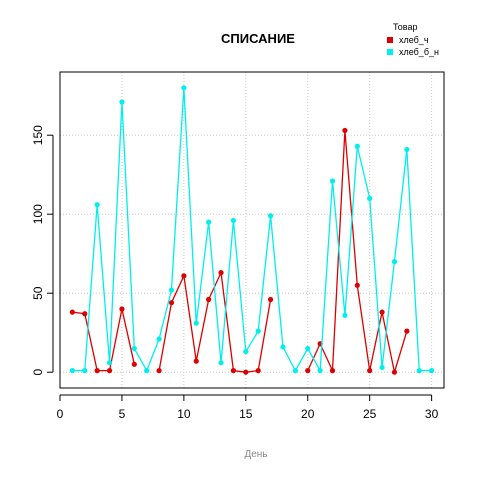  I want to click on x-axis-label: День, so click(255, 454).